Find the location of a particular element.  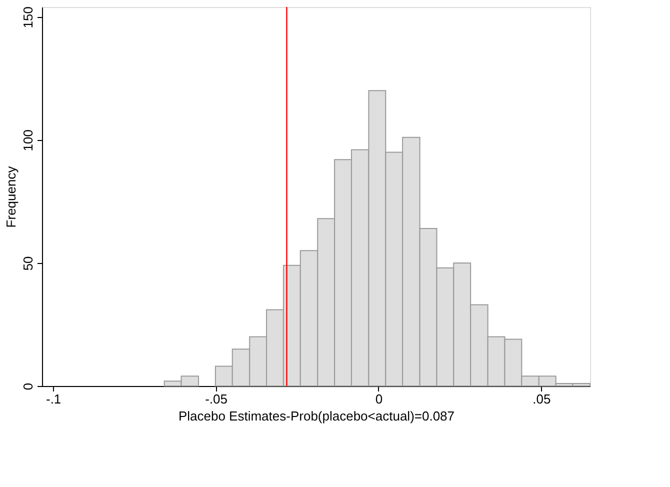

y-tick-label: 100 is located at coordinates (28, 141).